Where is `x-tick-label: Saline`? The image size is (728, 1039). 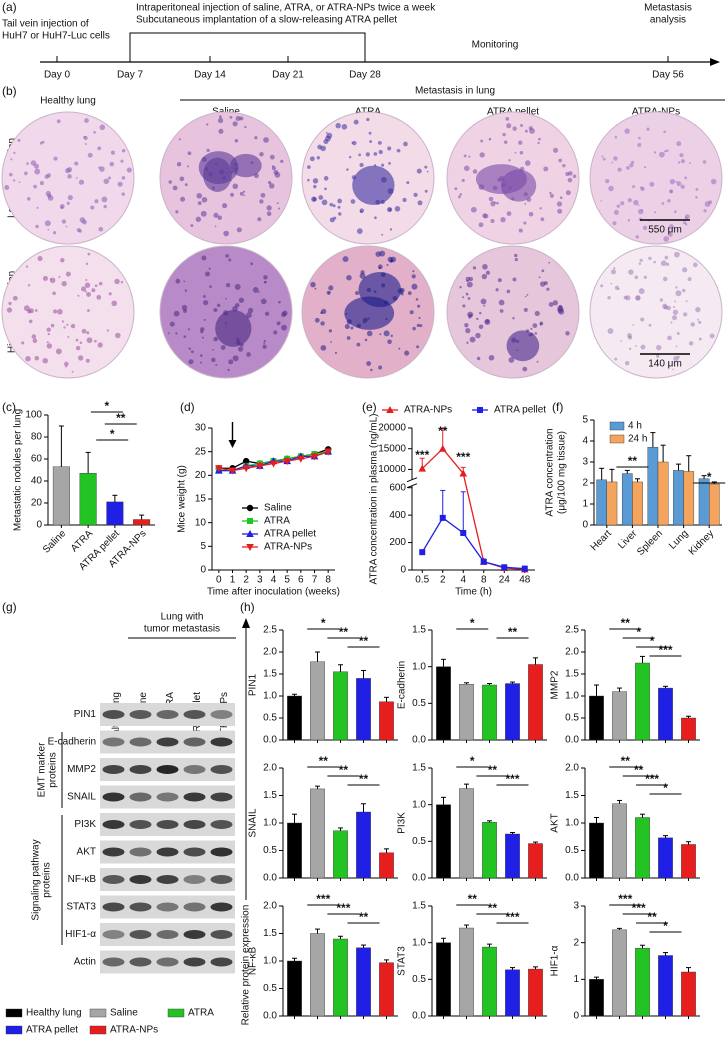
x-tick-label: Saline is located at coordinates (55, 542).